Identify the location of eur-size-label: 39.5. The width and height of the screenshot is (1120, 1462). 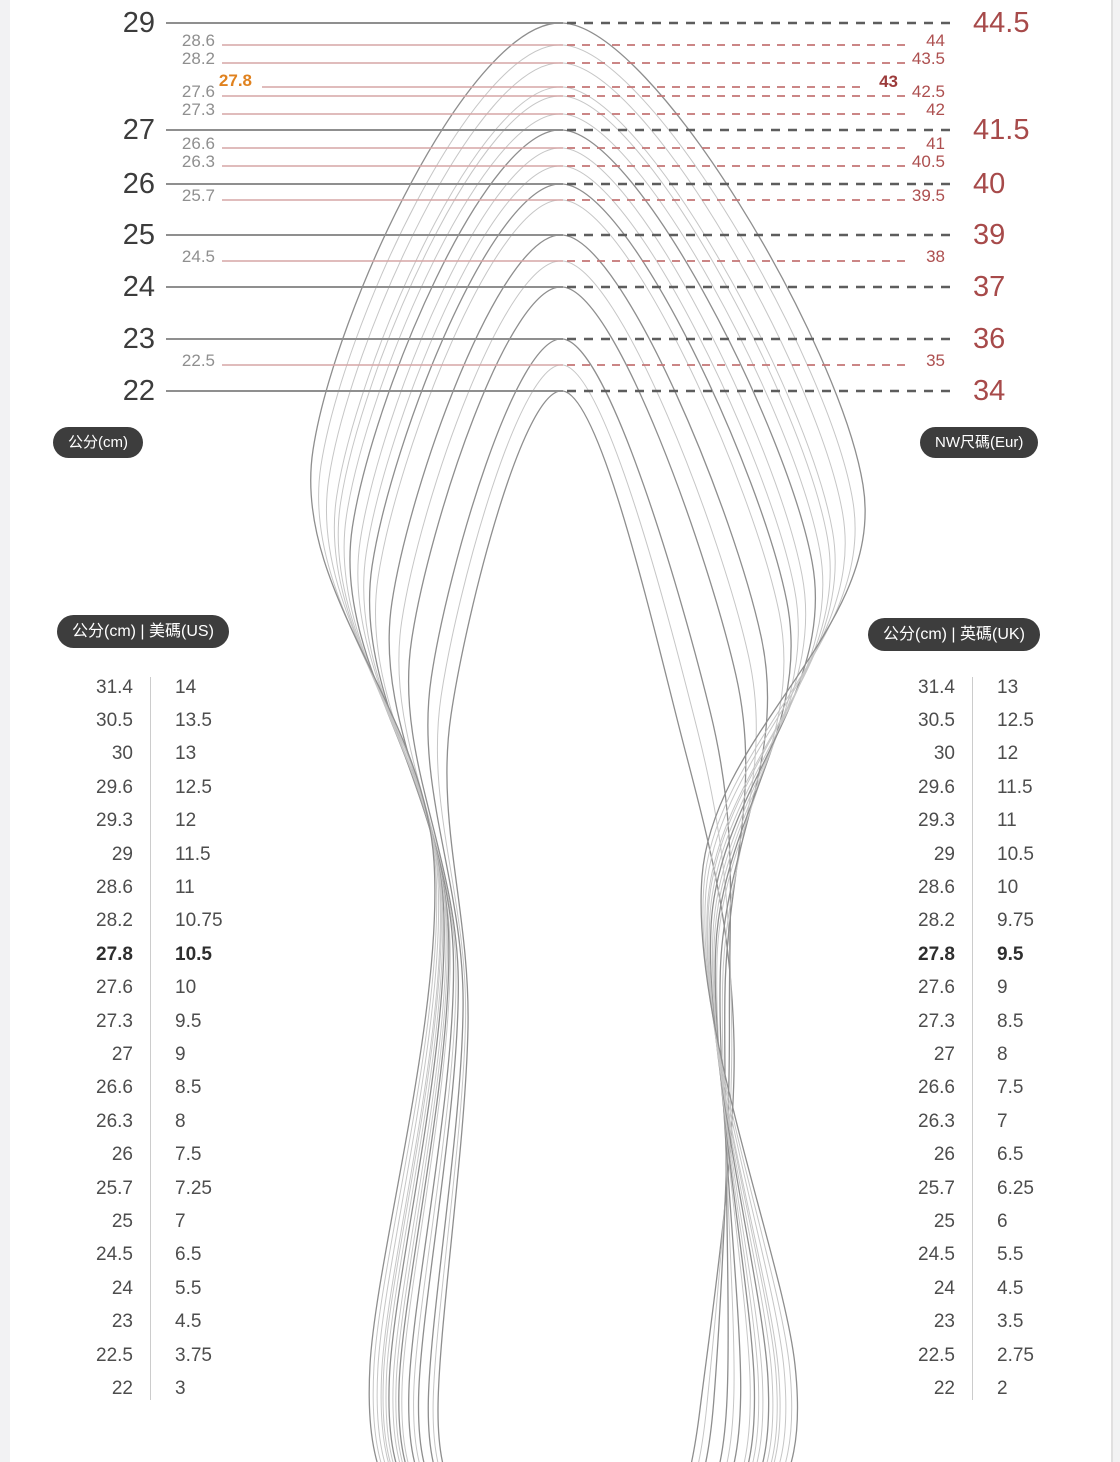
(928, 195).